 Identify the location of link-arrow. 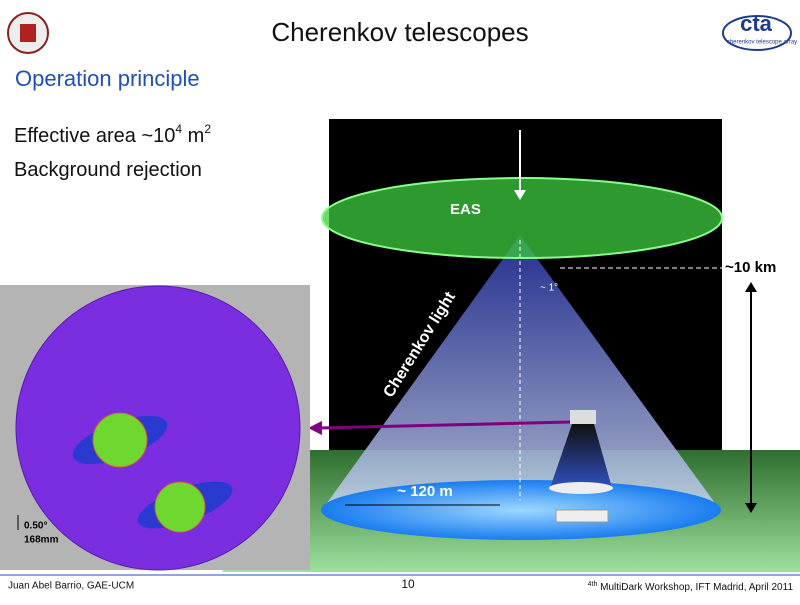
(445, 425).